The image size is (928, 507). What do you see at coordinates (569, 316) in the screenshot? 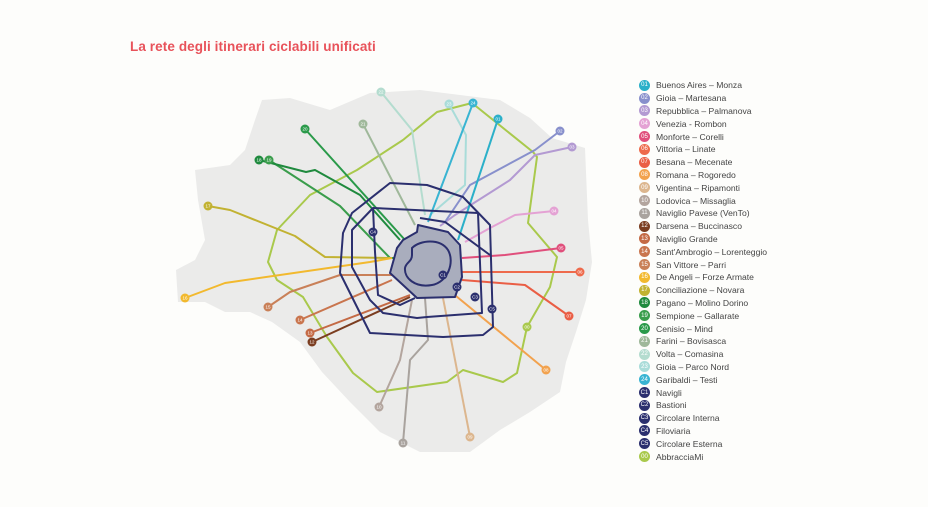
I see `route-end-07-icon` at bounding box center [569, 316].